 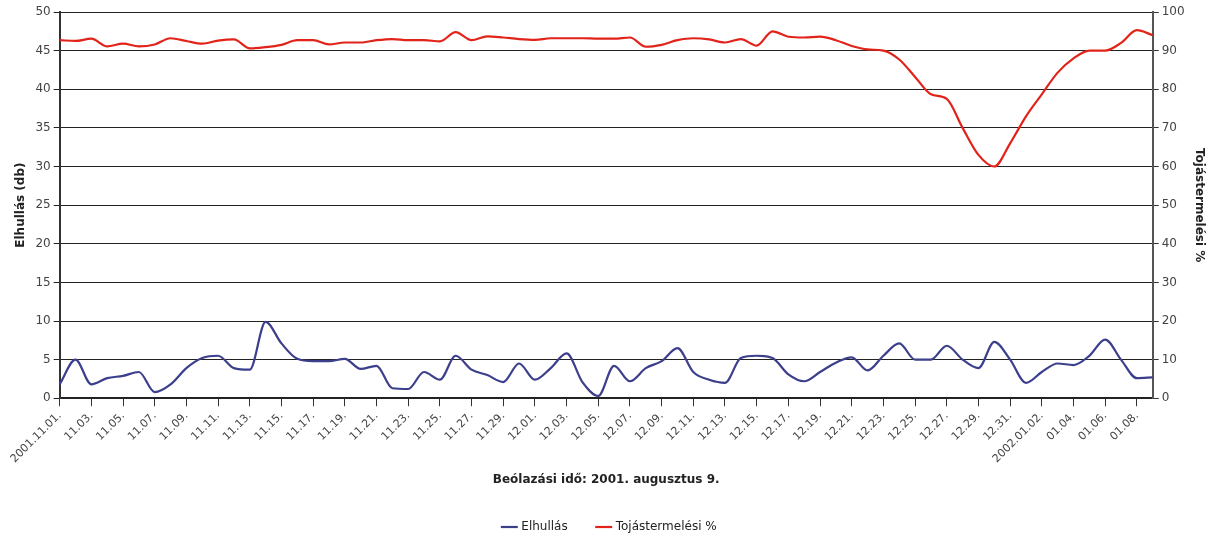 I want to click on legend-label: Elhullás, so click(x=544, y=526).